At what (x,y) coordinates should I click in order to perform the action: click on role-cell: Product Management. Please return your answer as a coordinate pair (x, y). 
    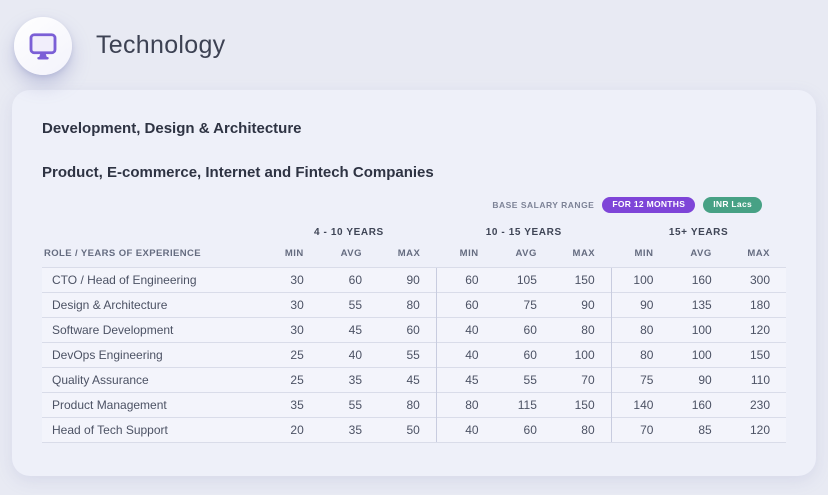
    Looking at the image, I should click on (152, 405).